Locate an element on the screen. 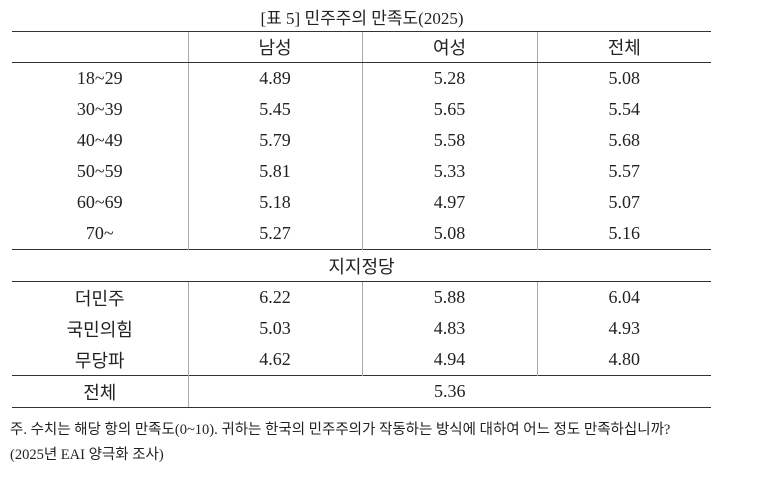 The width and height of the screenshot is (772, 477). value-cell: 5.88 is located at coordinates (449, 297).